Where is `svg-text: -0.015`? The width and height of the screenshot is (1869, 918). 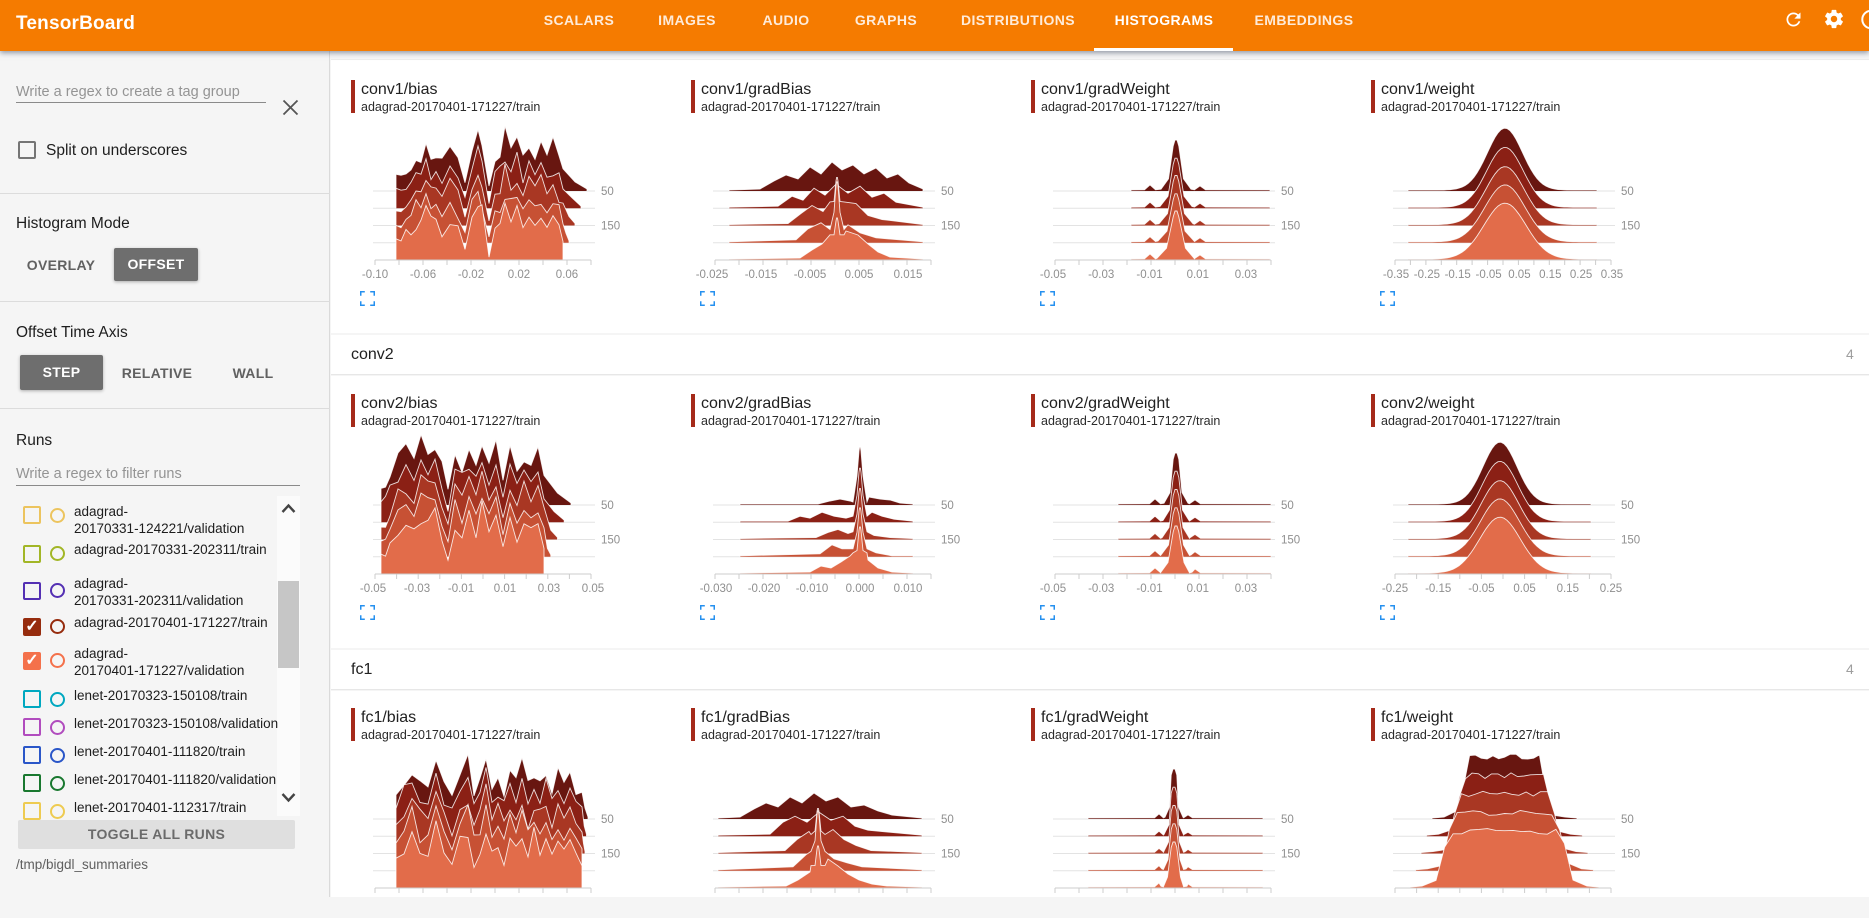 svg-text: -0.015 is located at coordinates (761, 275).